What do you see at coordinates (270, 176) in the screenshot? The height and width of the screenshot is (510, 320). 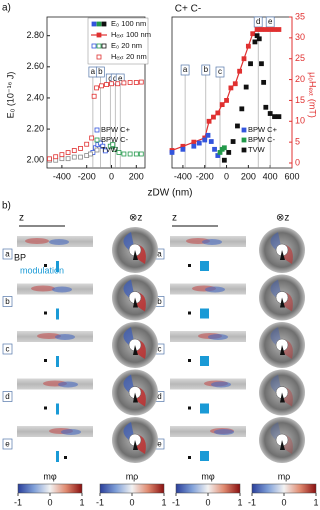 I see `x-tick-label: 400` at bounding box center [270, 176].